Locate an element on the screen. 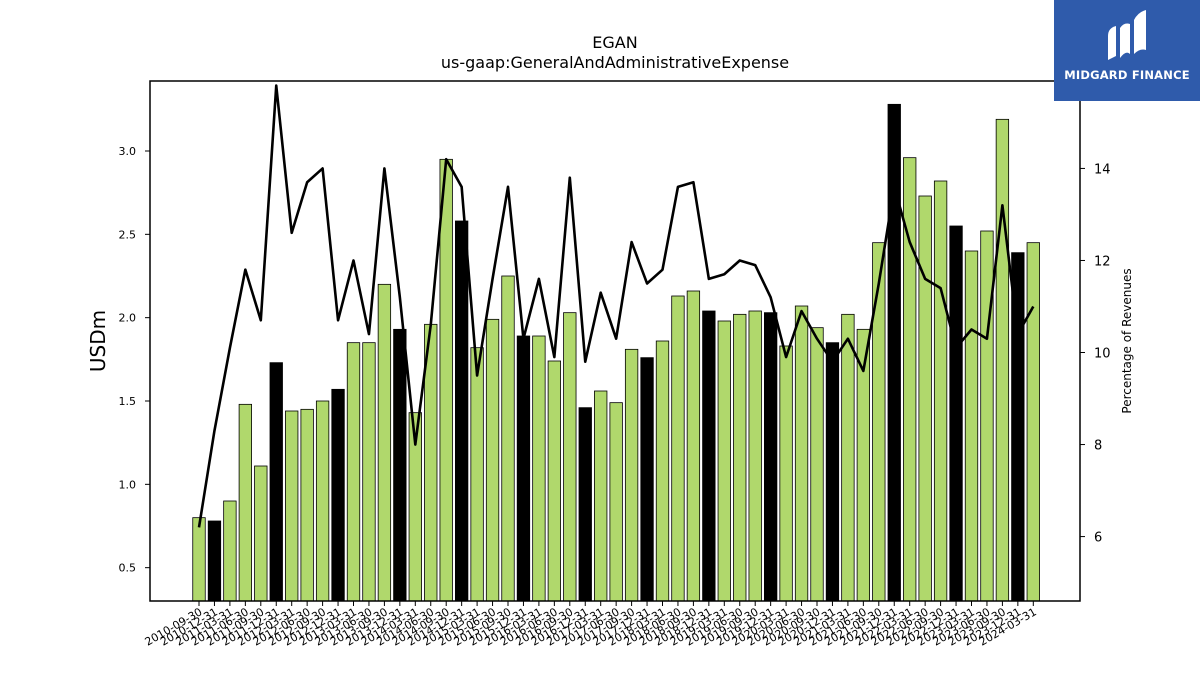  y-axis-label: USDm is located at coordinates (98, 341).